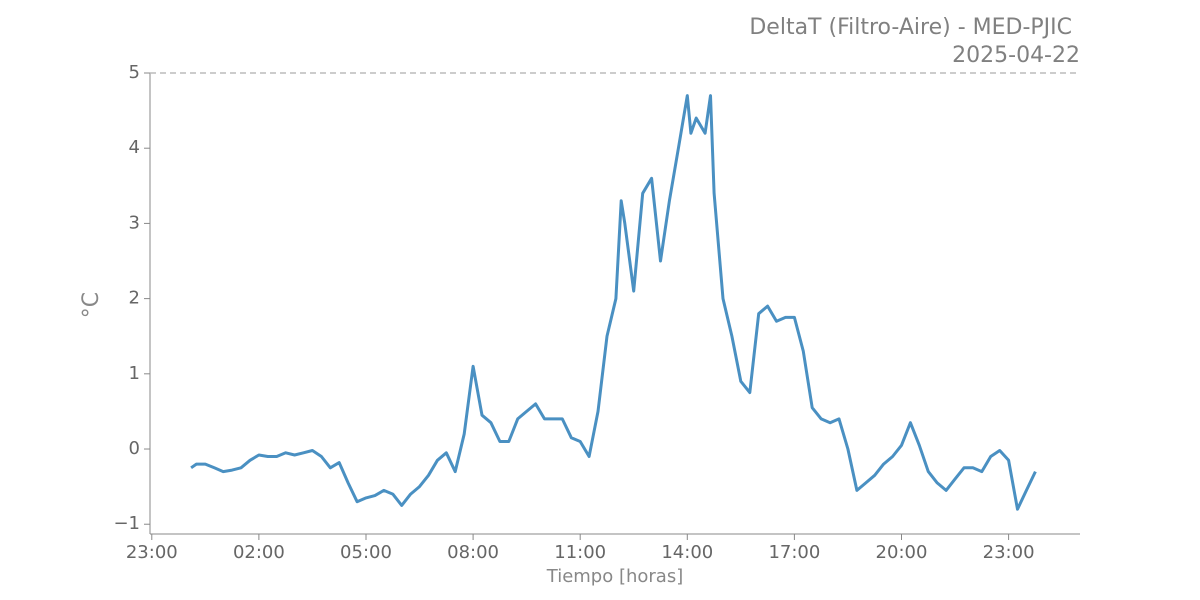 The height and width of the screenshot is (600, 1200). I want to click on y-tick-label: 2, so click(134, 298).